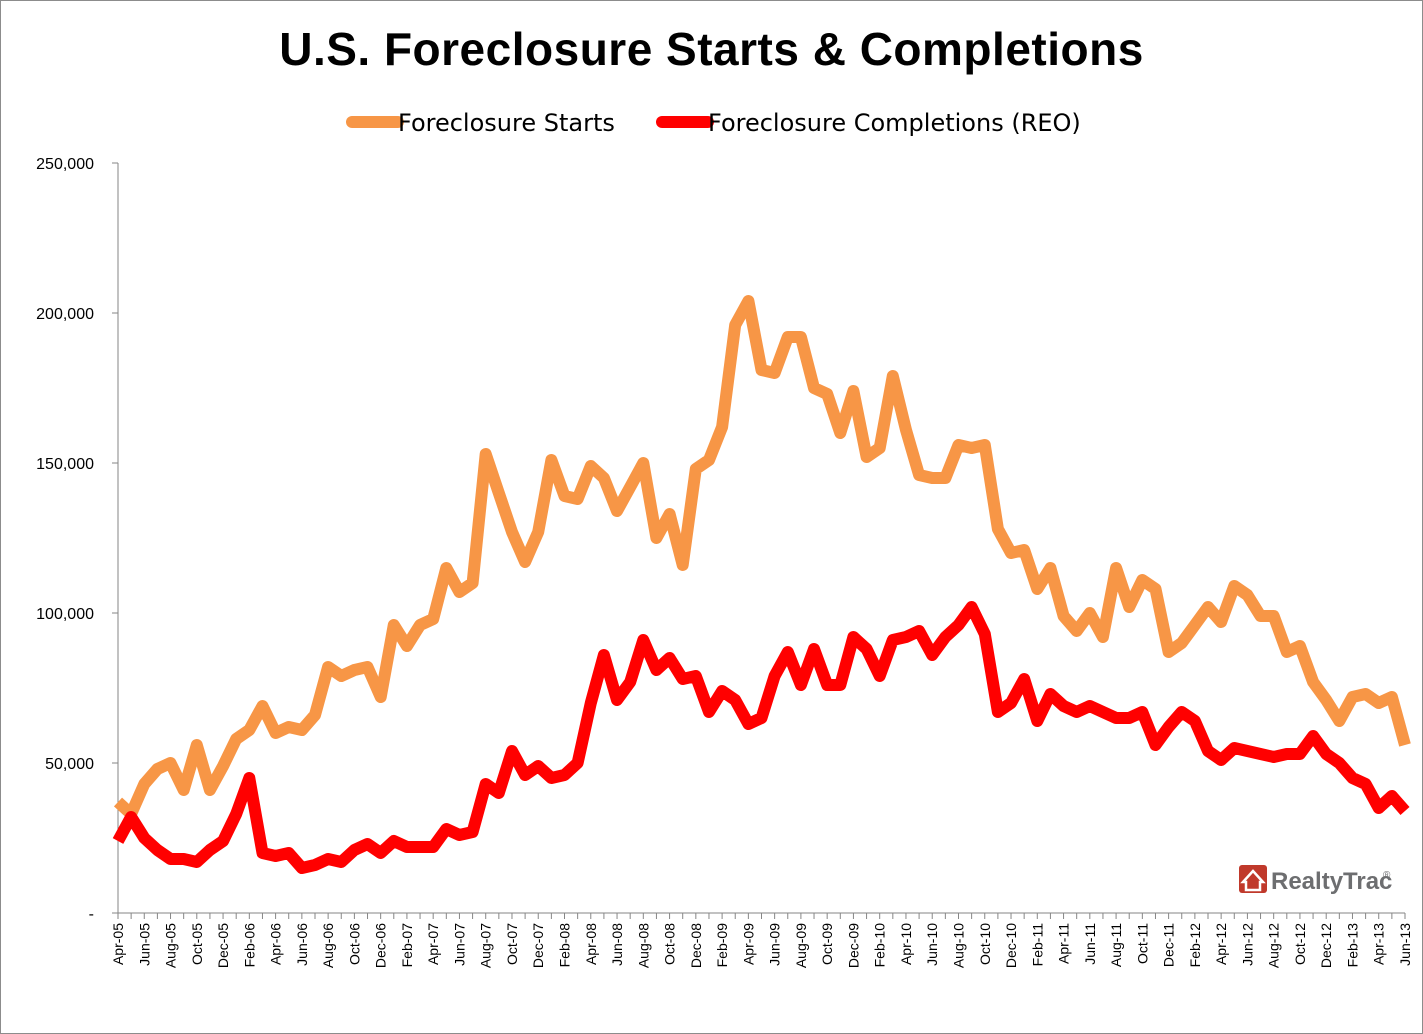 The width and height of the screenshot is (1423, 1034). I want to click on x-tick-label: Apr-08, so click(591, 944).